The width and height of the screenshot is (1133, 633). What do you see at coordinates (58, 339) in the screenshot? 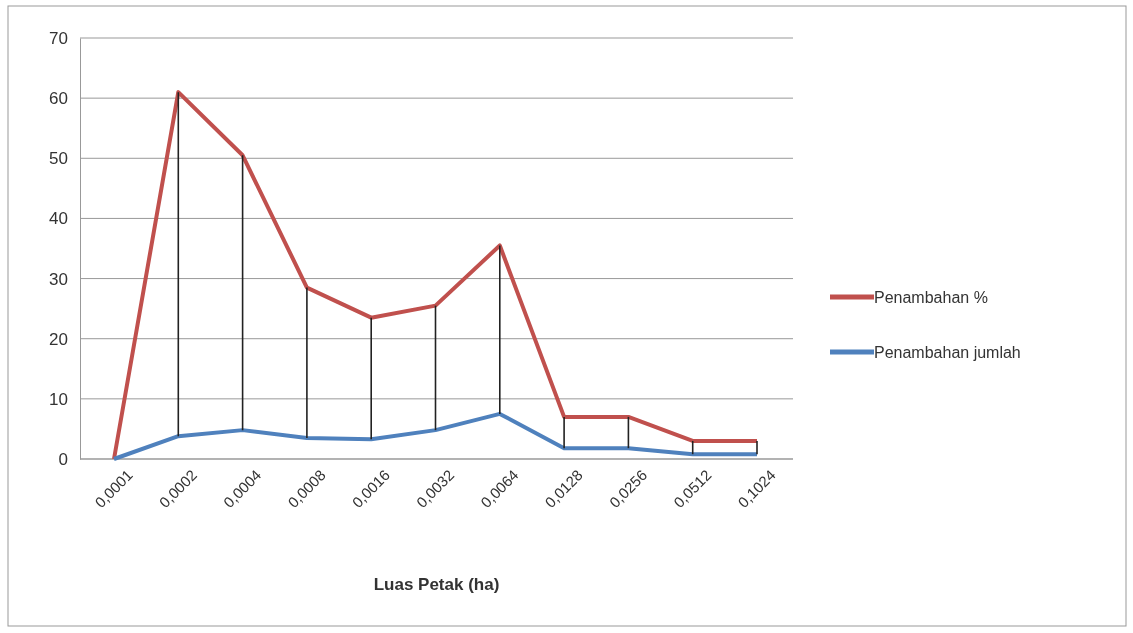
I see `y-tick-label: 20` at bounding box center [58, 339].